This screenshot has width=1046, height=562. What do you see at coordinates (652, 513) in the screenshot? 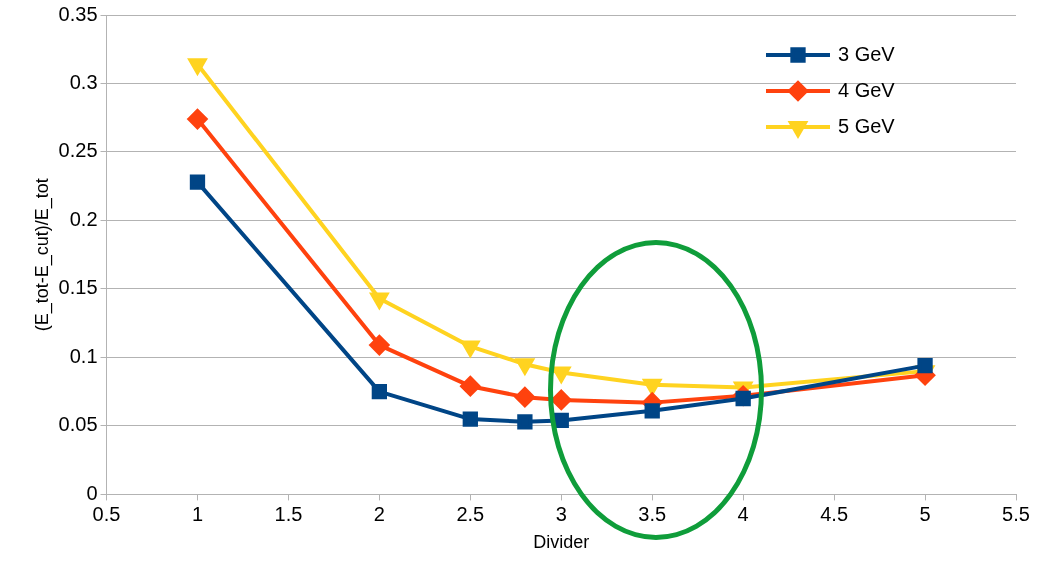
I see `x-tick-label: 3.5` at bounding box center [652, 513].